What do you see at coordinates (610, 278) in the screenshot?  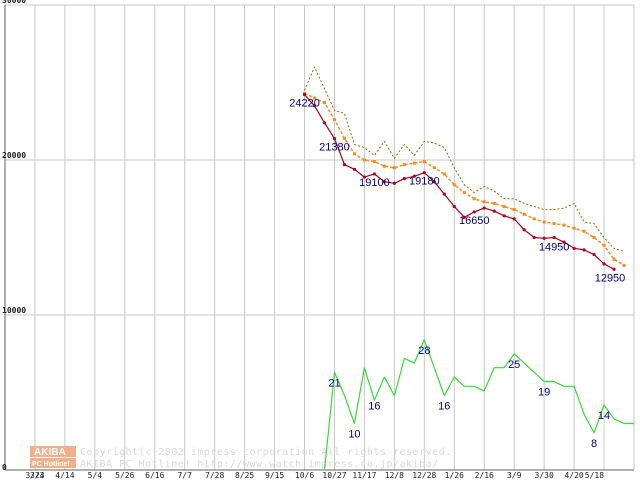 I see `price-data-label: 12950` at bounding box center [610, 278].